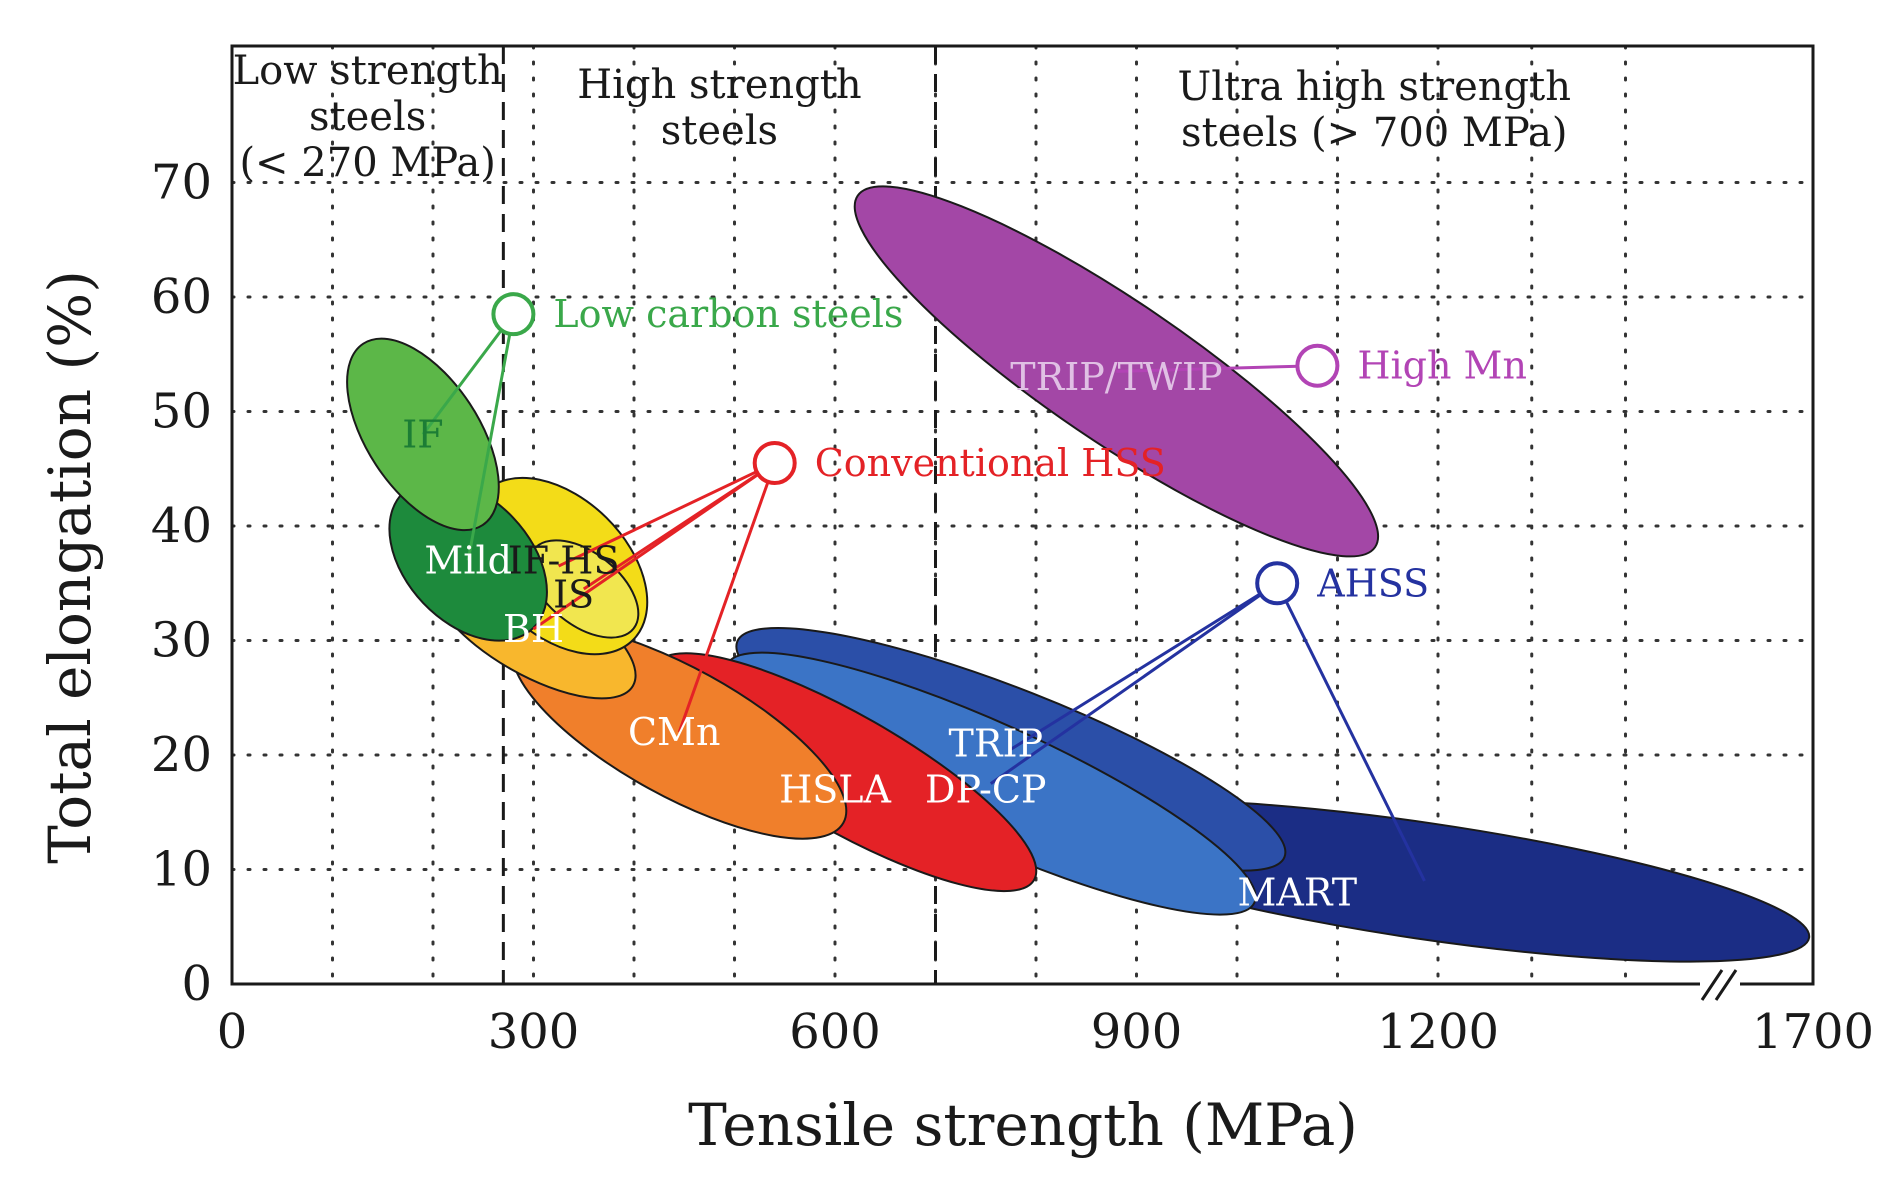 This screenshot has width=1895, height=1193. Describe the element at coordinates (468, 560) in the screenshot. I see `series-label-mild: Mild` at that location.